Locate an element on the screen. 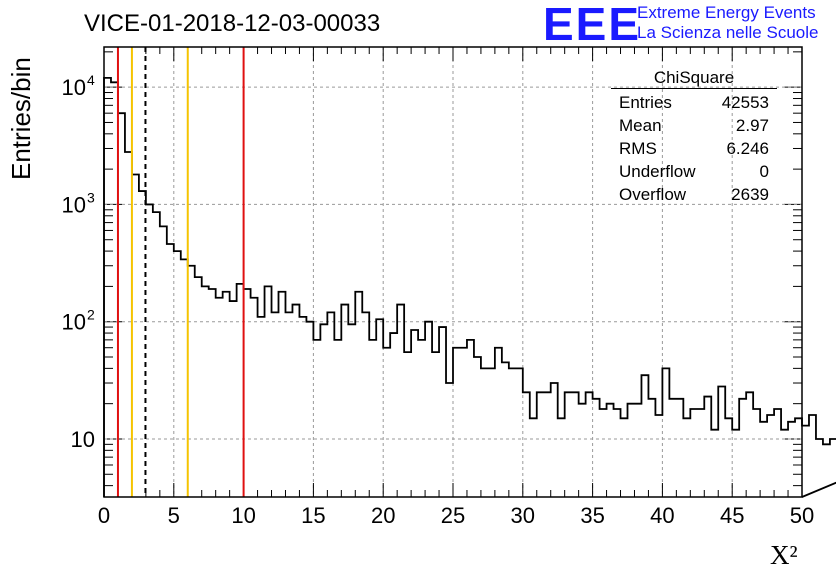  eee-logo-line2: La Scienza nelle Scuole is located at coordinates (728, 32).